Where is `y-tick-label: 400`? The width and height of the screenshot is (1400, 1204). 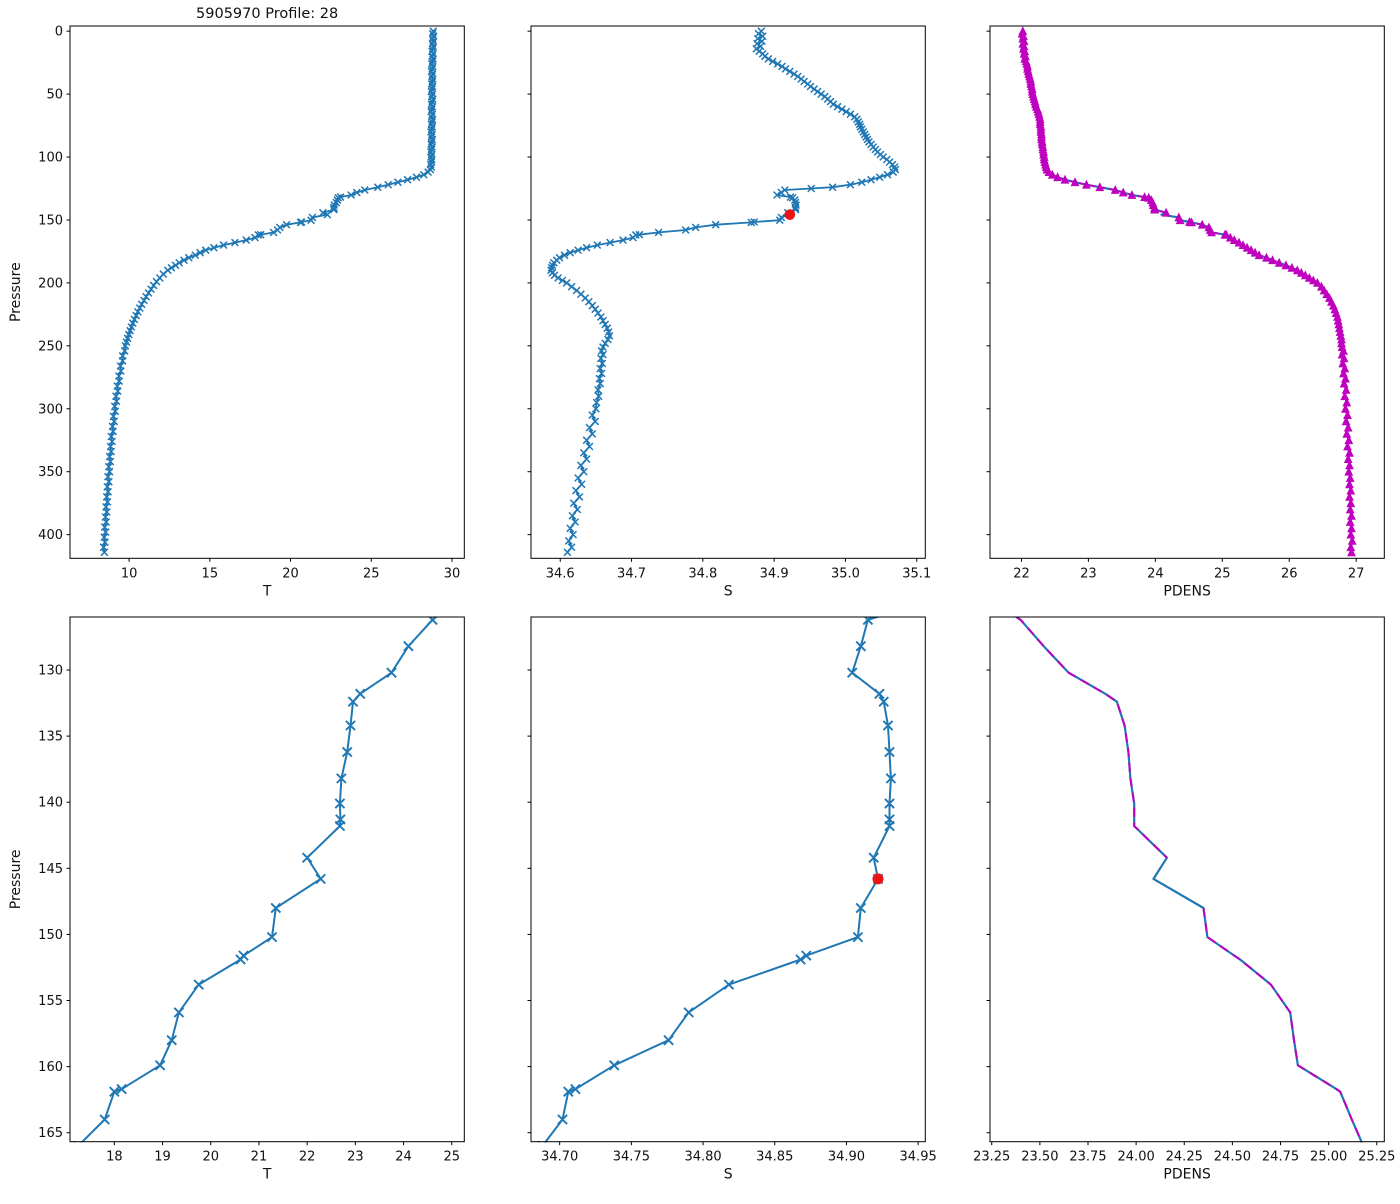 y-tick-label: 400 is located at coordinates (50, 535).